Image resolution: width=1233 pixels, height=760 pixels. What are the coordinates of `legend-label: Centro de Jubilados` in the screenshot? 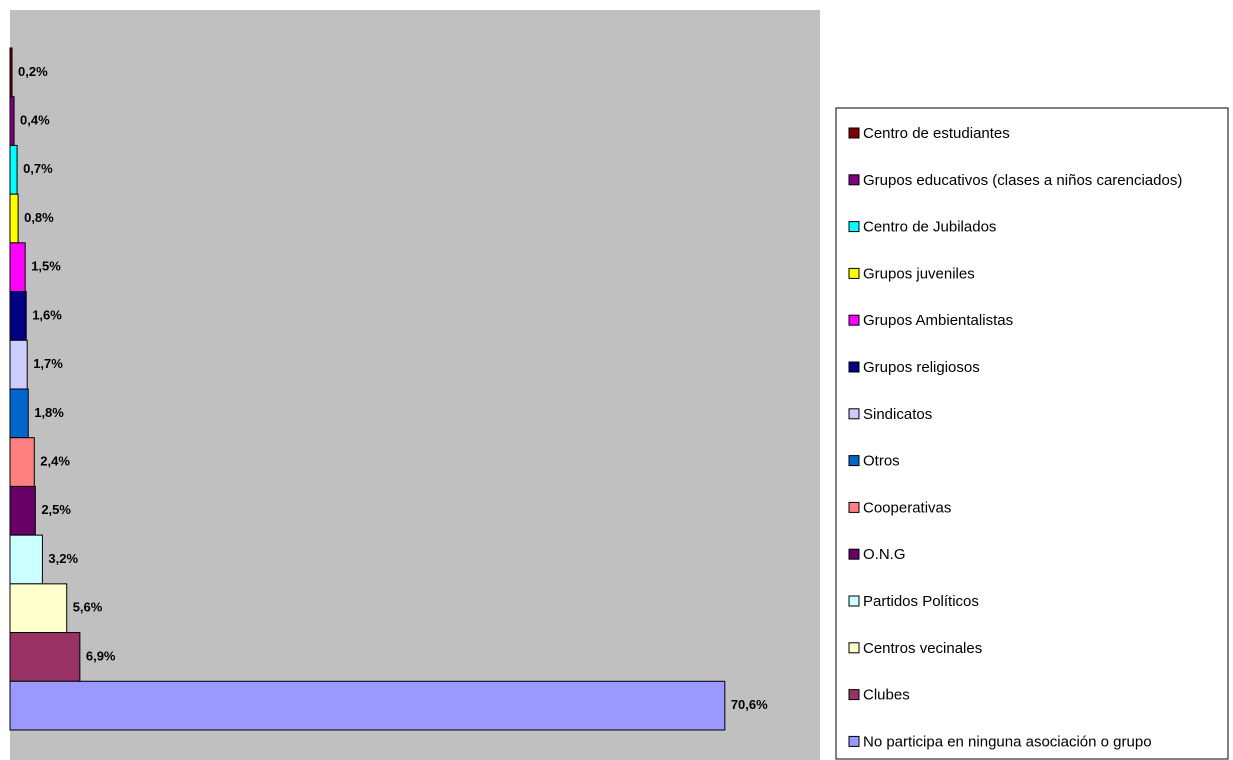 It's located at (929, 227).